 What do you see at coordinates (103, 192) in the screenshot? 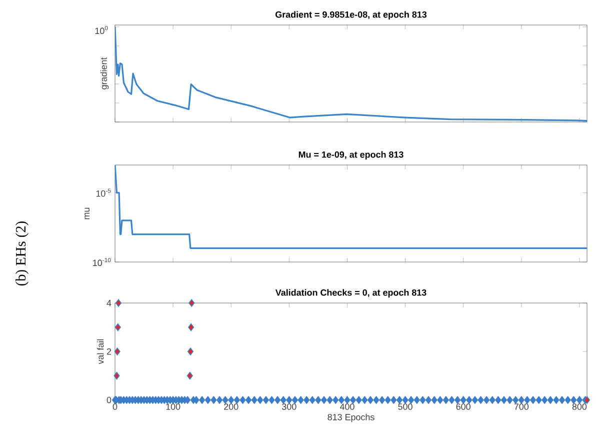
I see `y-tick-label: 10$^{-5}$` at bounding box center [103, 192].